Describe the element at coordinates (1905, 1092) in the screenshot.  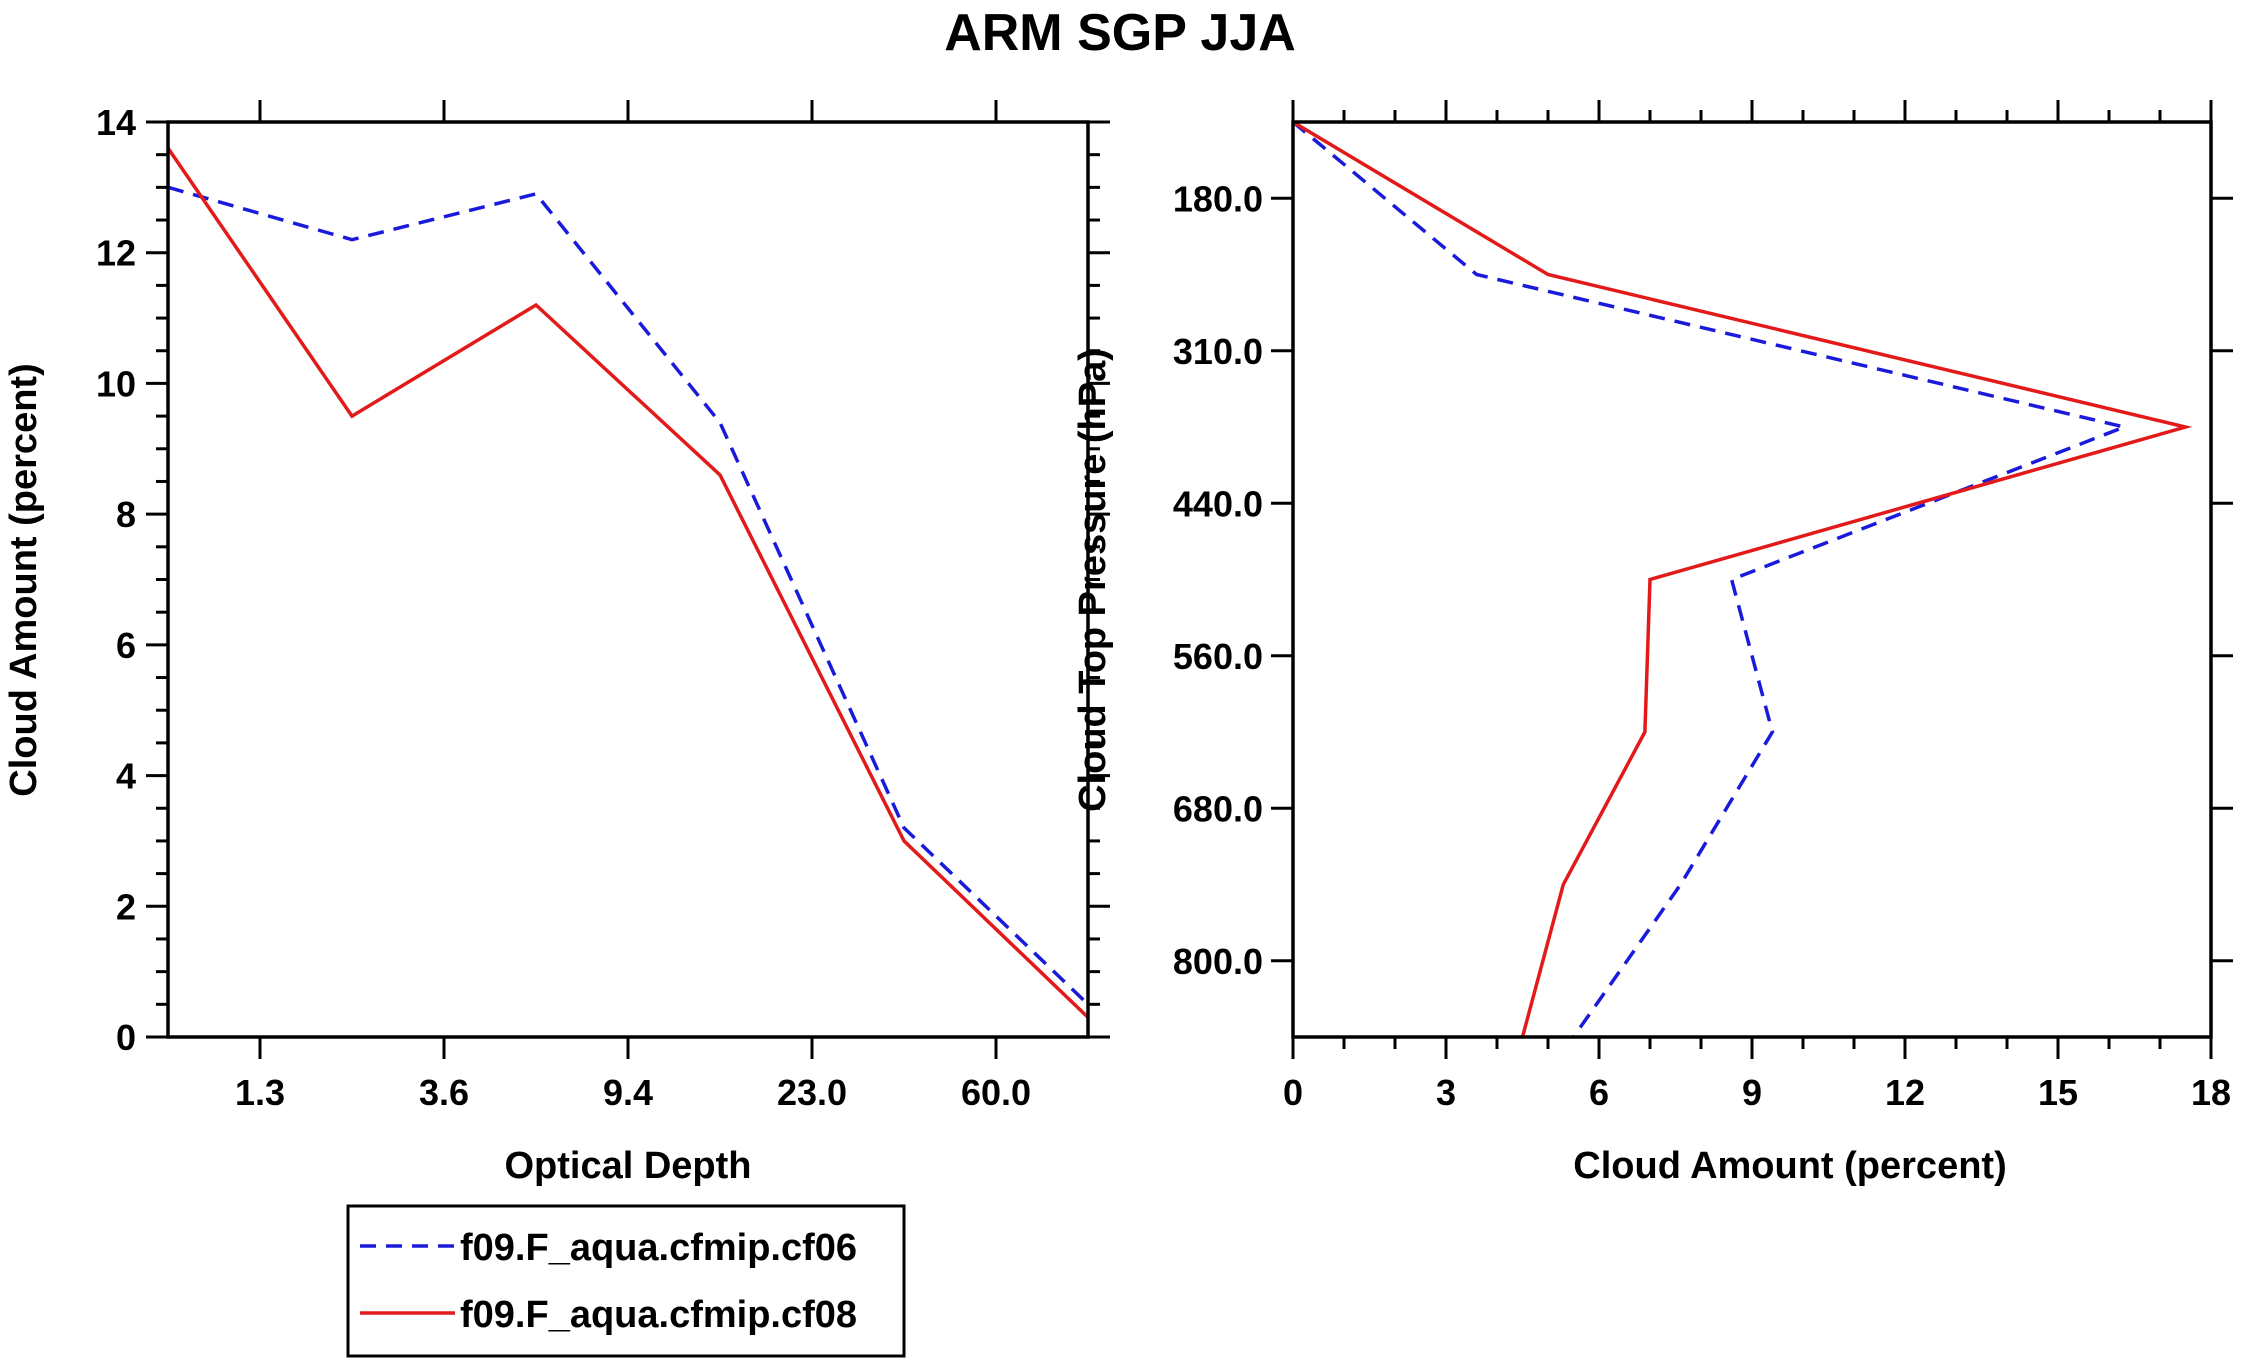
I see `right-x-tick-label: 12` at that location.